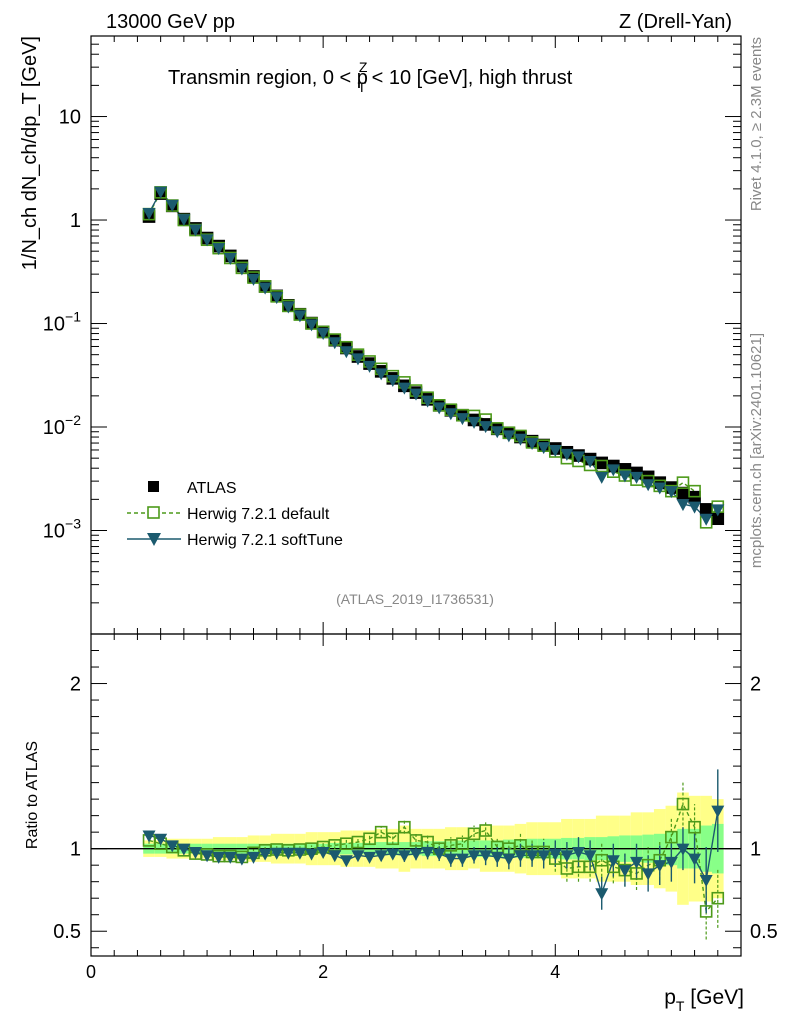 The width and height of the screenshot is (786, 1024). What do you see at coordinates (675, 22) in the screenshot?
I see `header-right: Z (Drell-Yan)` at bounding box center [675, 22].